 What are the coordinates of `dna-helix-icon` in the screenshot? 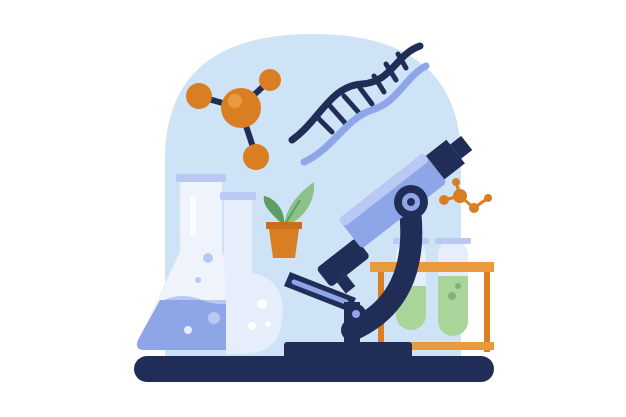 It's located at (359, 104).